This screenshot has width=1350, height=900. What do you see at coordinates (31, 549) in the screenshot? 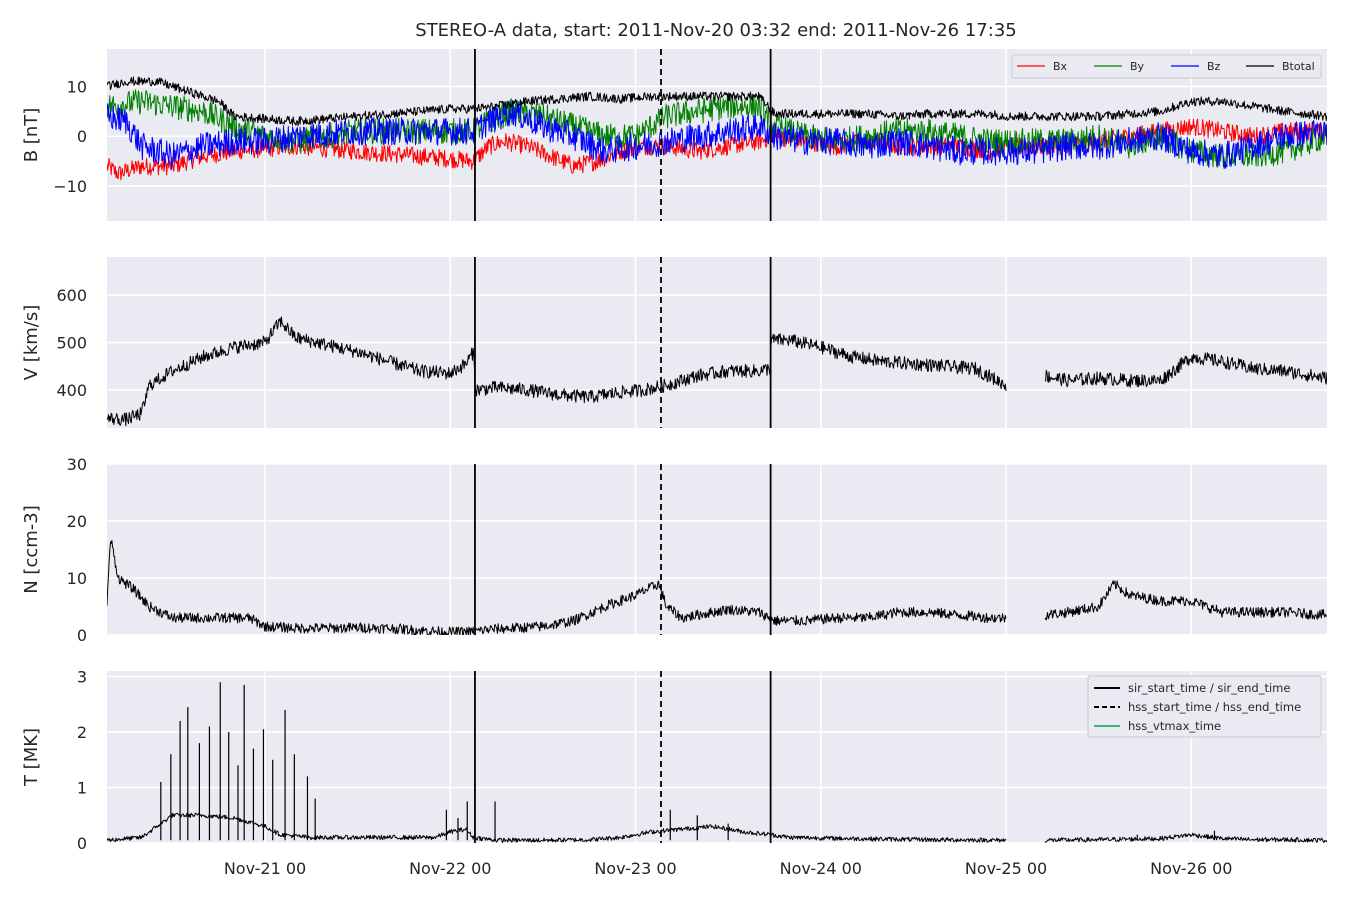
I see `y-axis-label: N [ccm-3]` at bounding box center [31, 549].